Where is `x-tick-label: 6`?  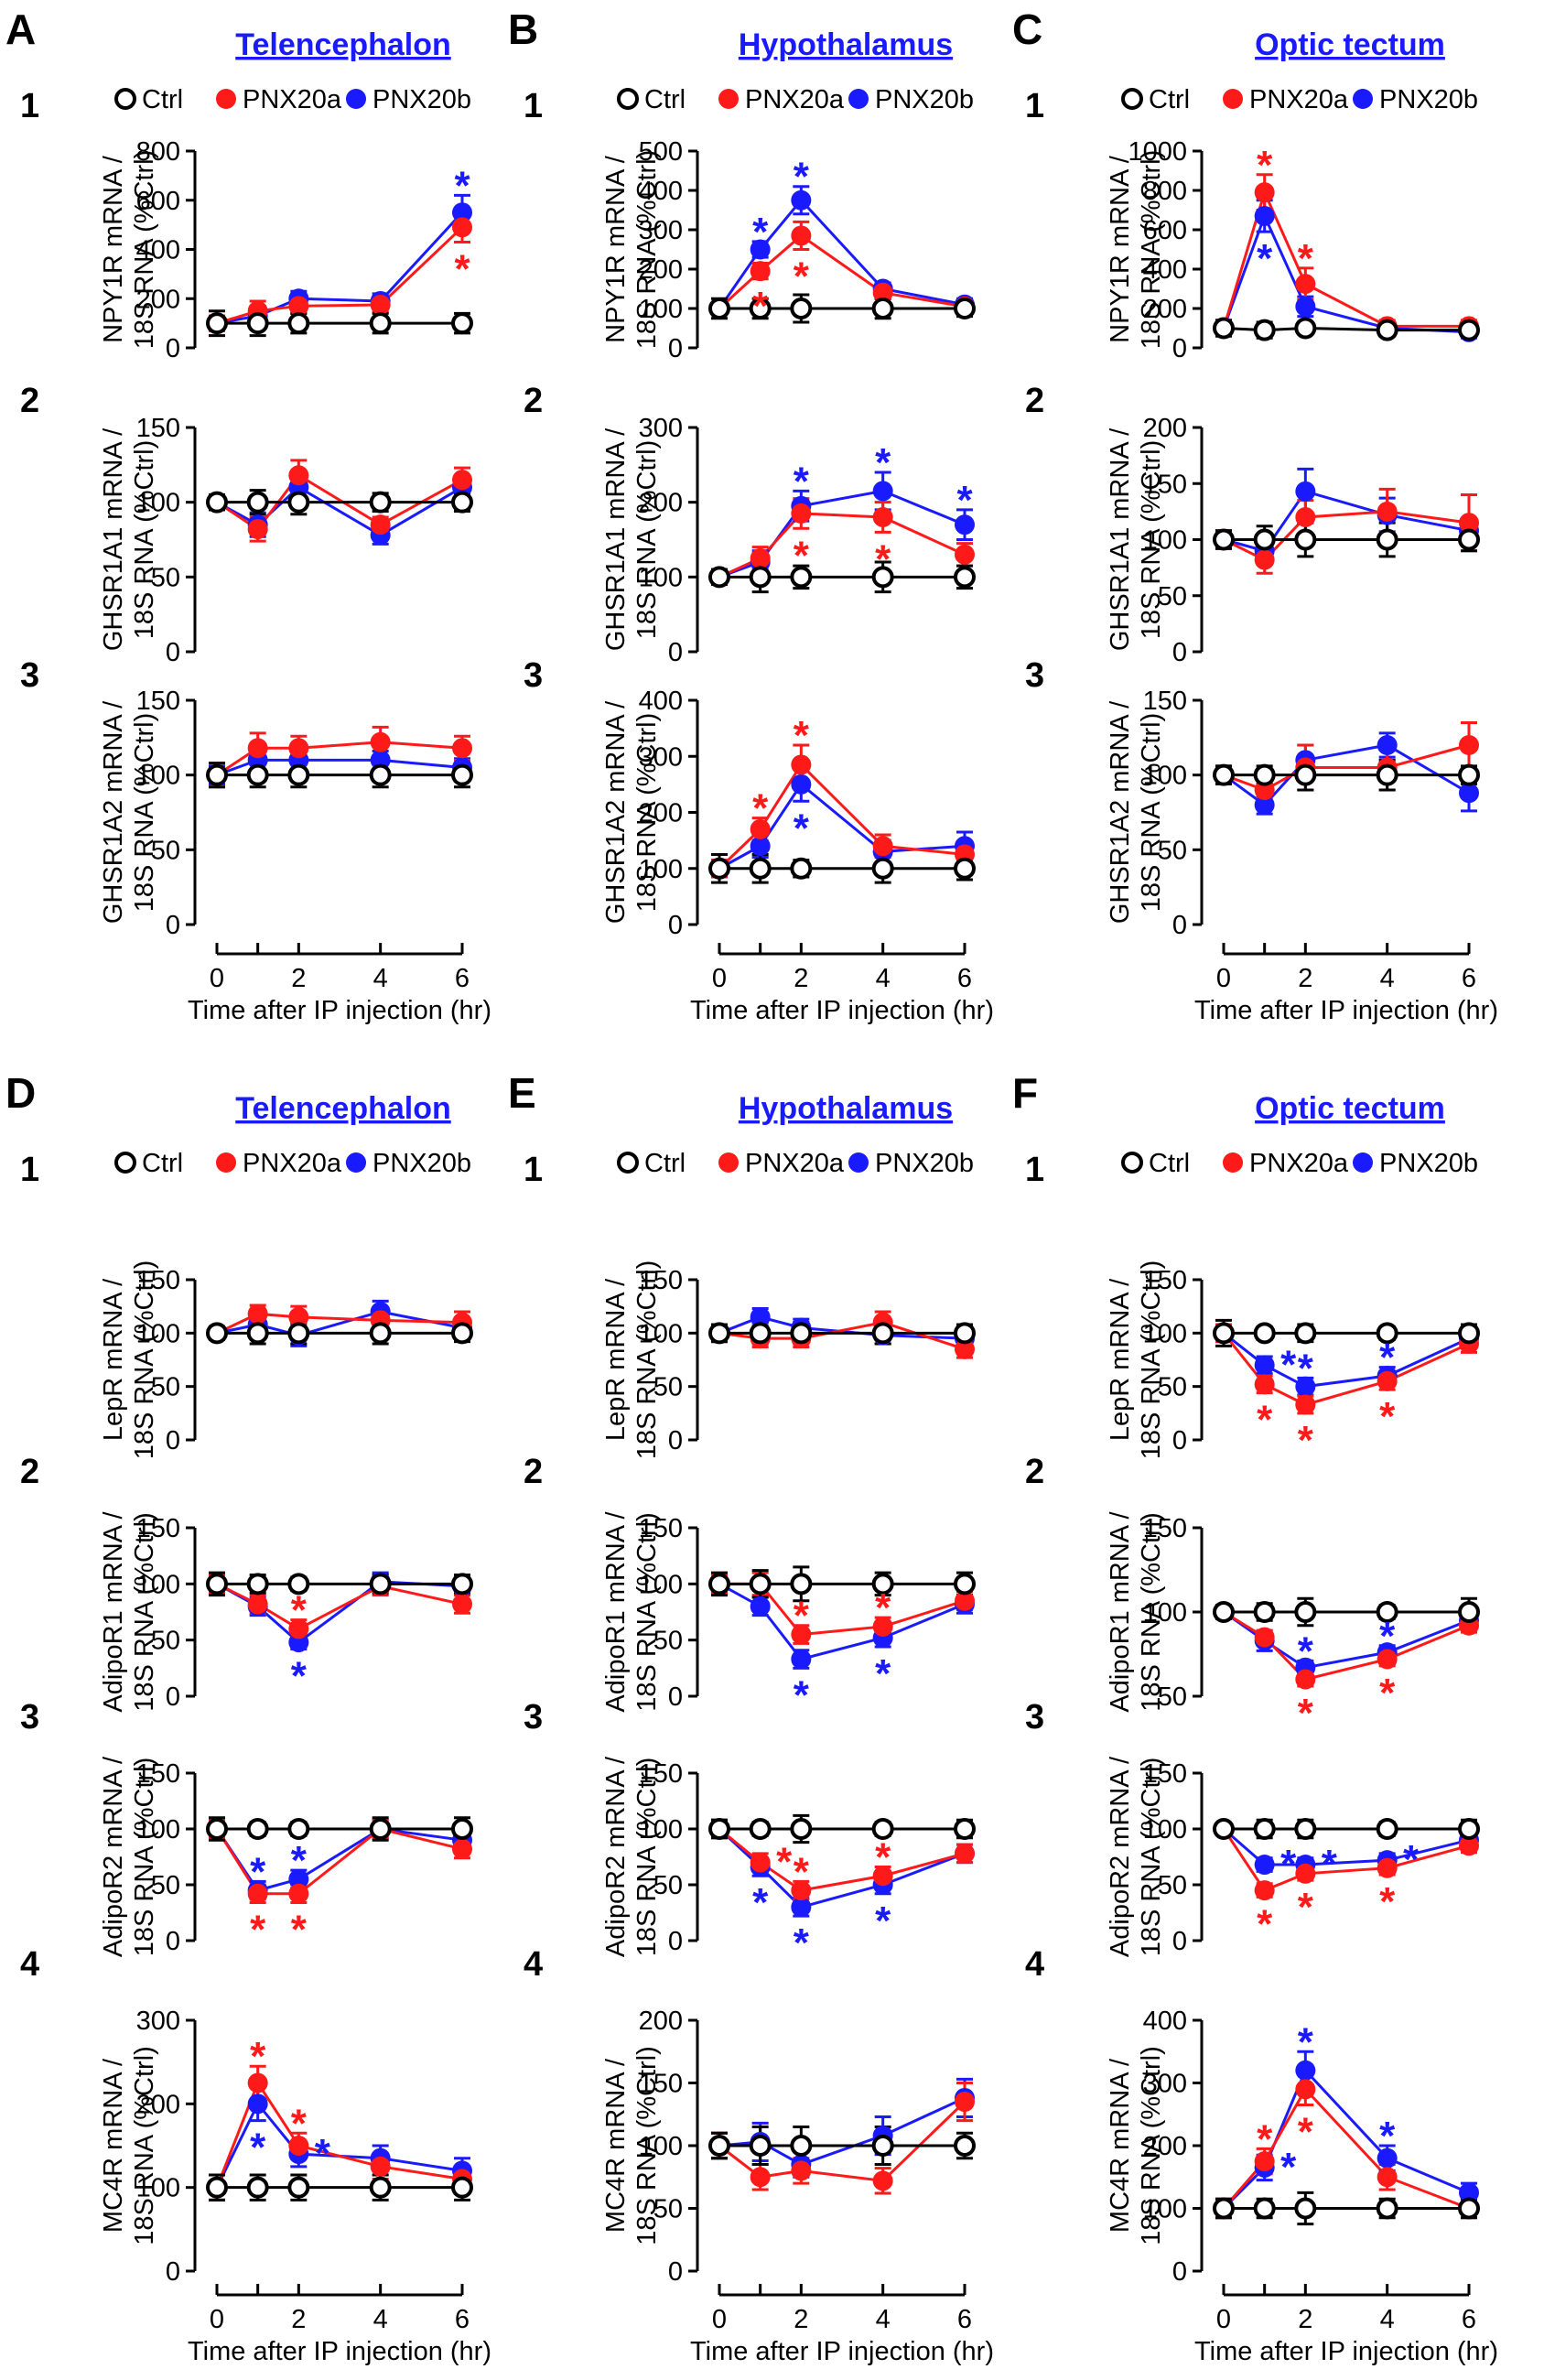
x-tick-label: 6 is located at coordinates (964, 978).